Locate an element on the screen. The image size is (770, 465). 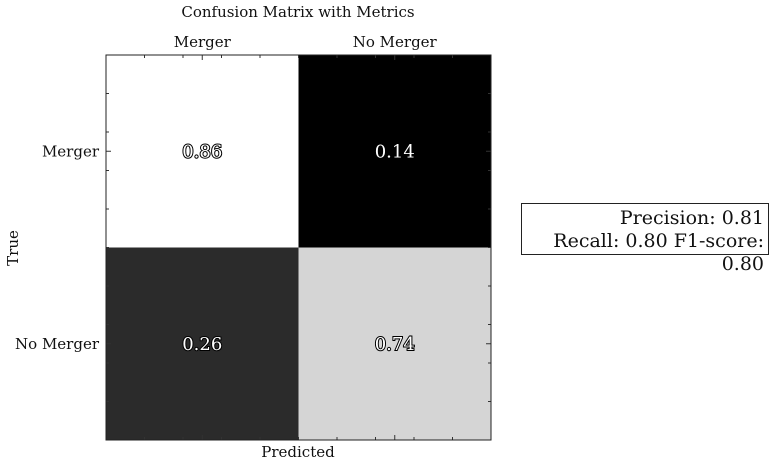
cell-value-label-r0-c0: 0.86 is located at coordinates (202, 151).